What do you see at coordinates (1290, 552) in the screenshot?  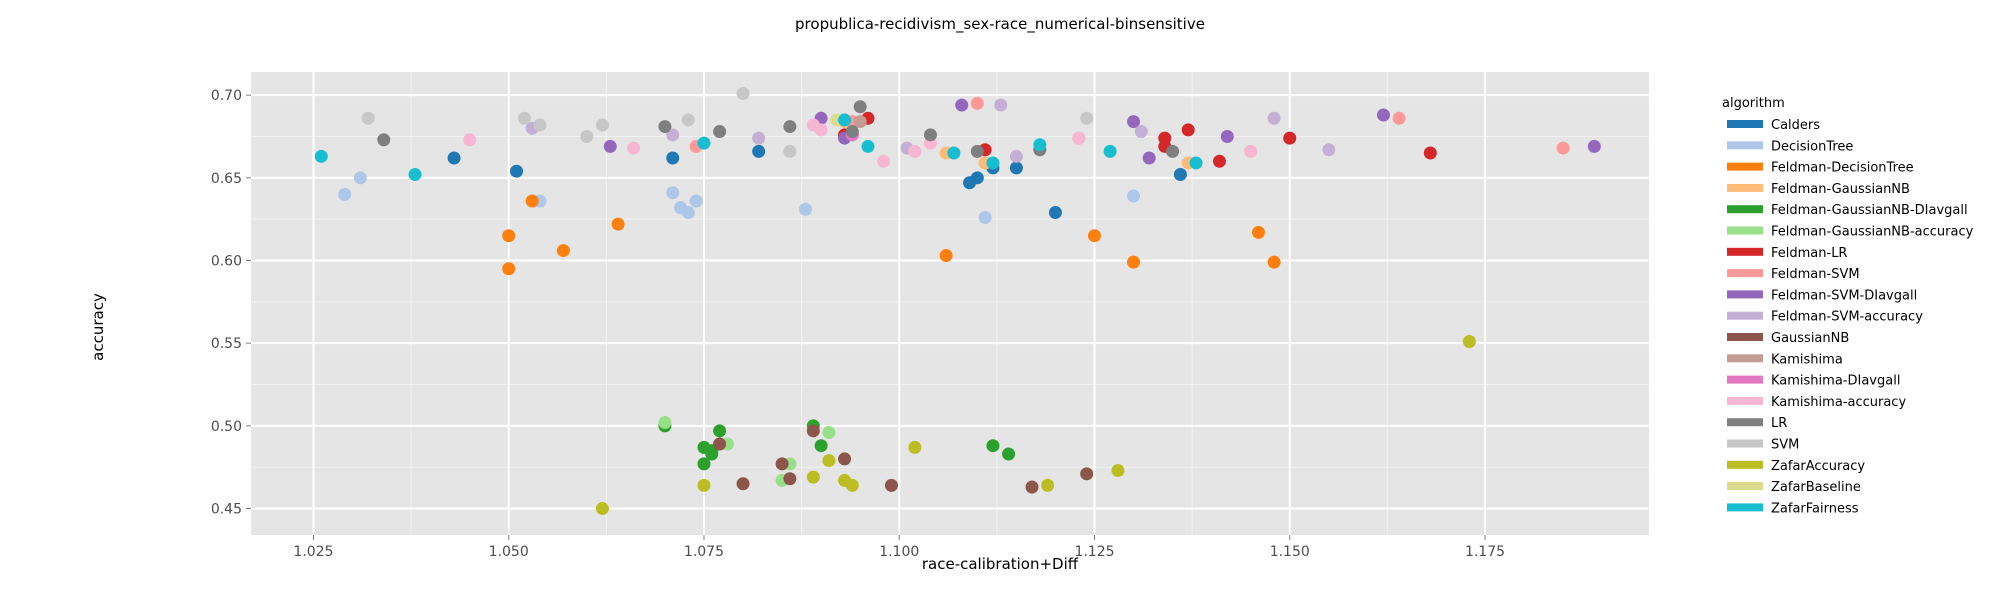 I see `x-tick-label: 1.150` at bounding box center [1290, 552].